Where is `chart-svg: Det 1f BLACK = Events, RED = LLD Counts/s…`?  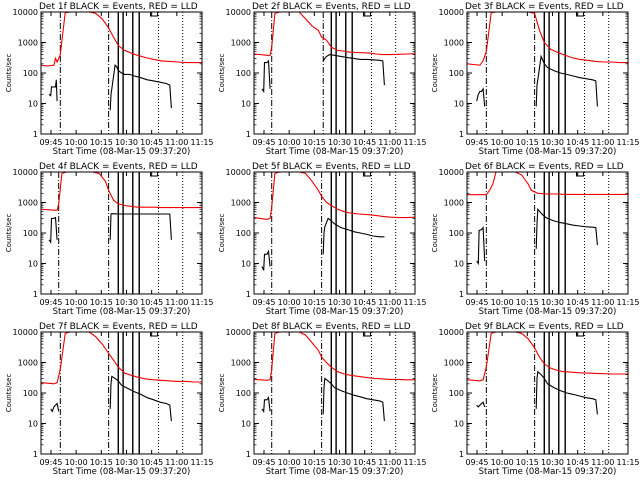
chart-svg: Det 1f BLACK = Events, RED = LLD Counts/s… is located at coordinates (109, 79).